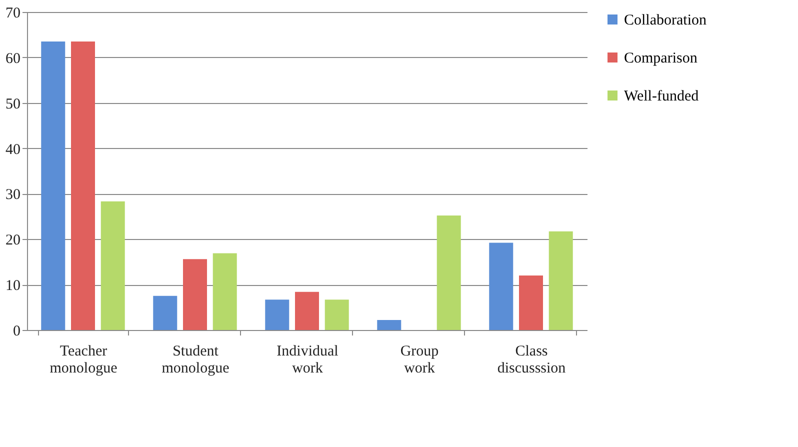  What do you see at coordinates (13, 286) in the screenshot?
I see `y-tick-label: 10` at bounding box center [13, 286].